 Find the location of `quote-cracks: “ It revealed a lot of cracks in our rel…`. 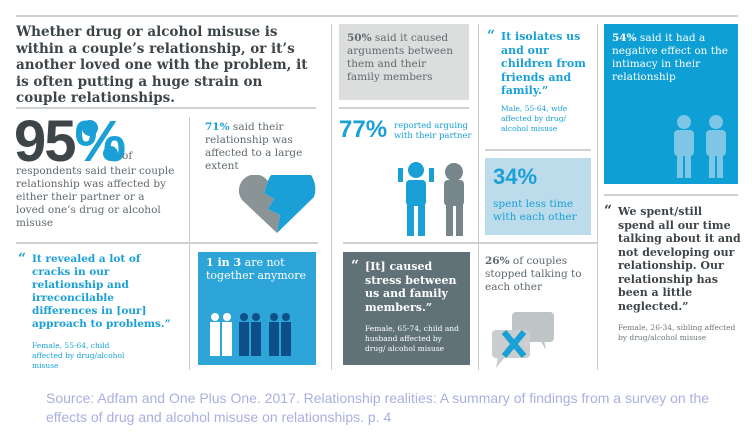

quote-cracks: “ It revealed a lot of cracks in our rel… is located at coordinates (95, 311).